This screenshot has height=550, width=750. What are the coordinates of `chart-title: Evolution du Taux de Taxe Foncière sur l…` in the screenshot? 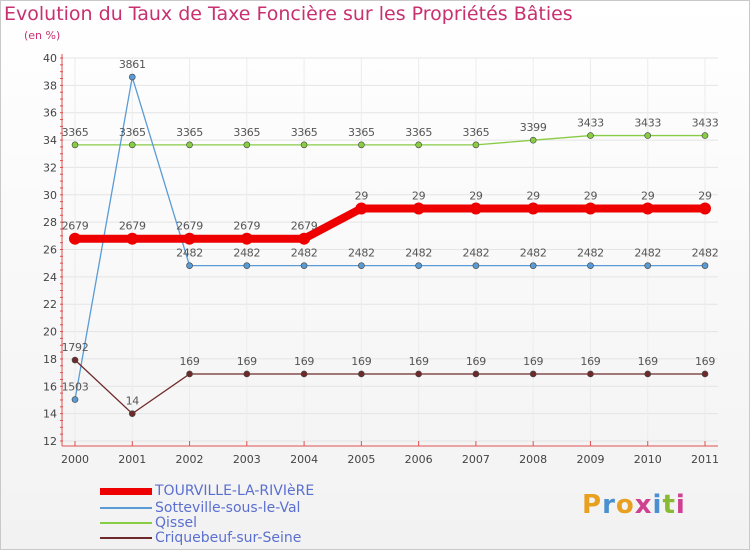 It's located at (288, 14).